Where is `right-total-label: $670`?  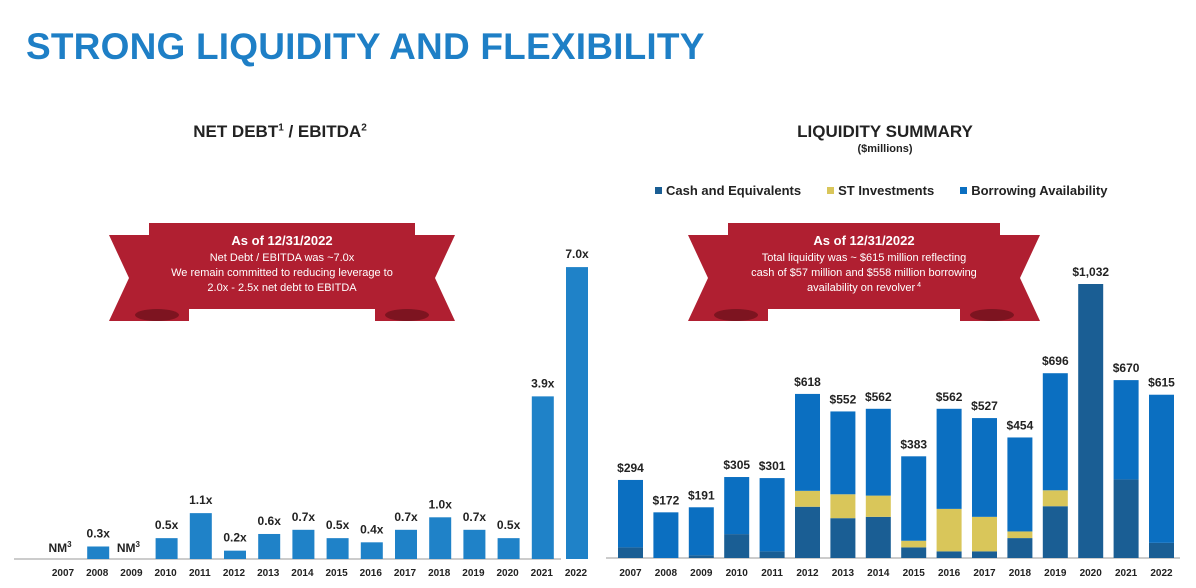
right-total-label: $670 is located at coordinates (1126, 368).